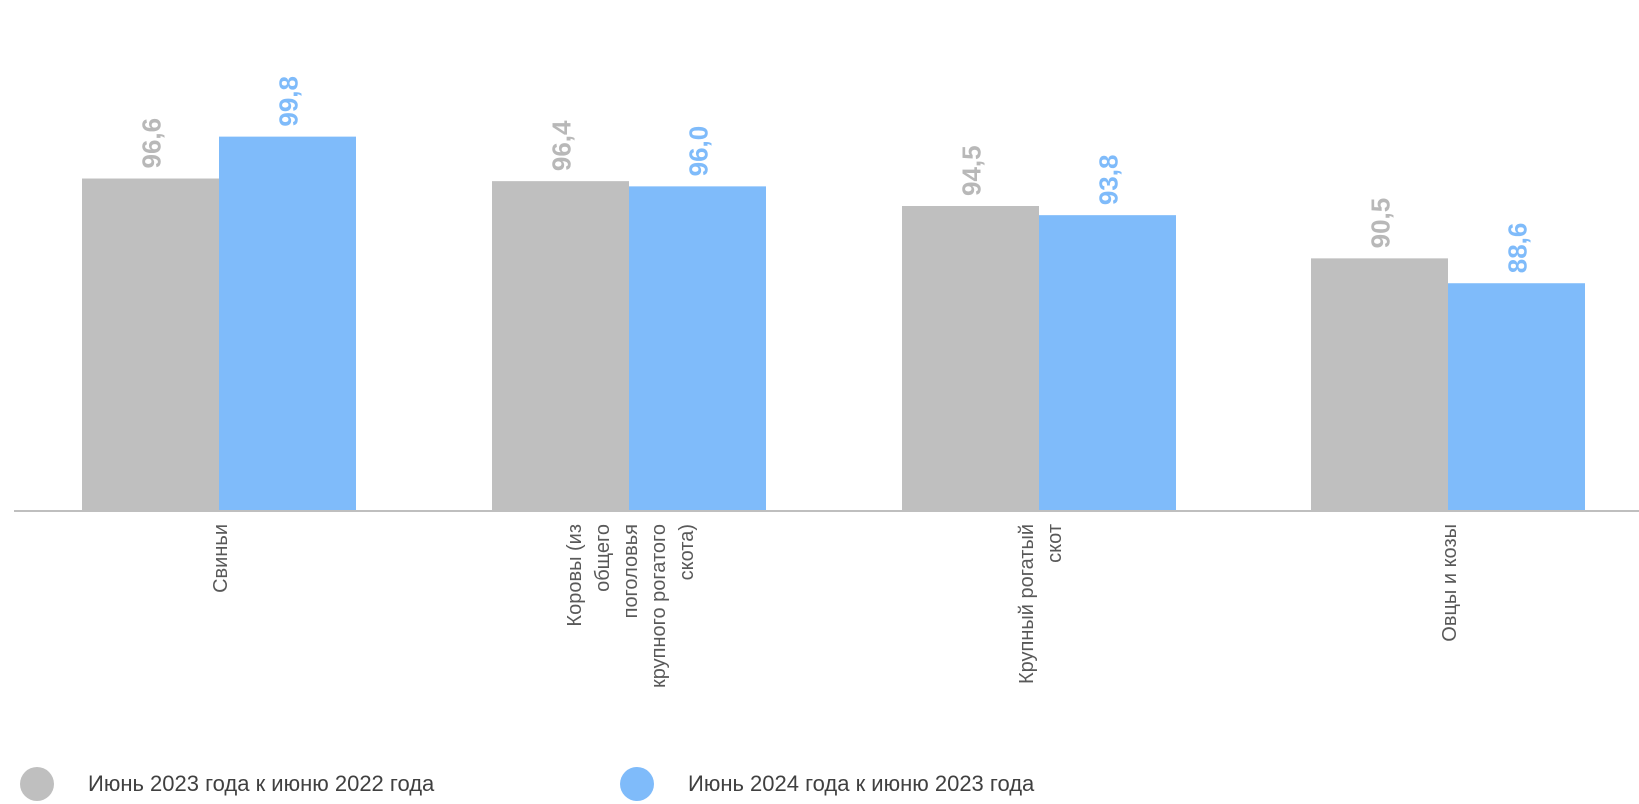 This screenshot has height=804, width=1639. I want to click on category-label-1-line-1: общего, so click(603, 558).